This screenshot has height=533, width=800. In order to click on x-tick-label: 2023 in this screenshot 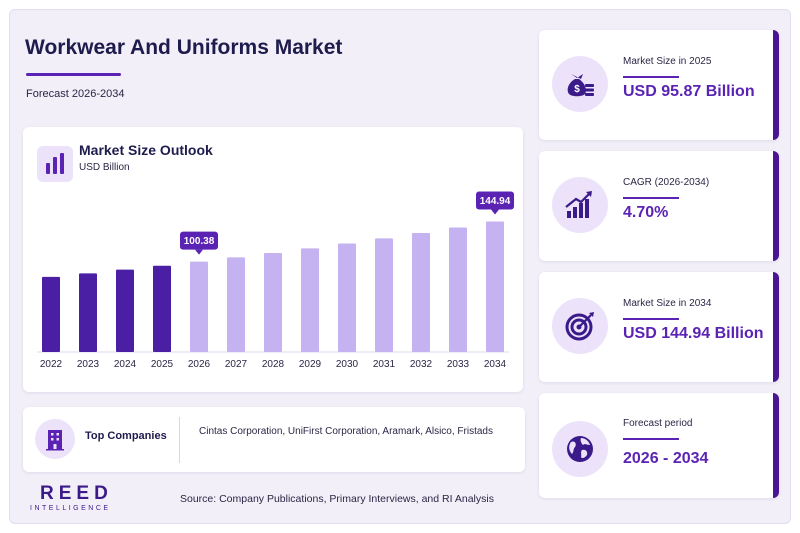, I will do `click(88, 364)`.